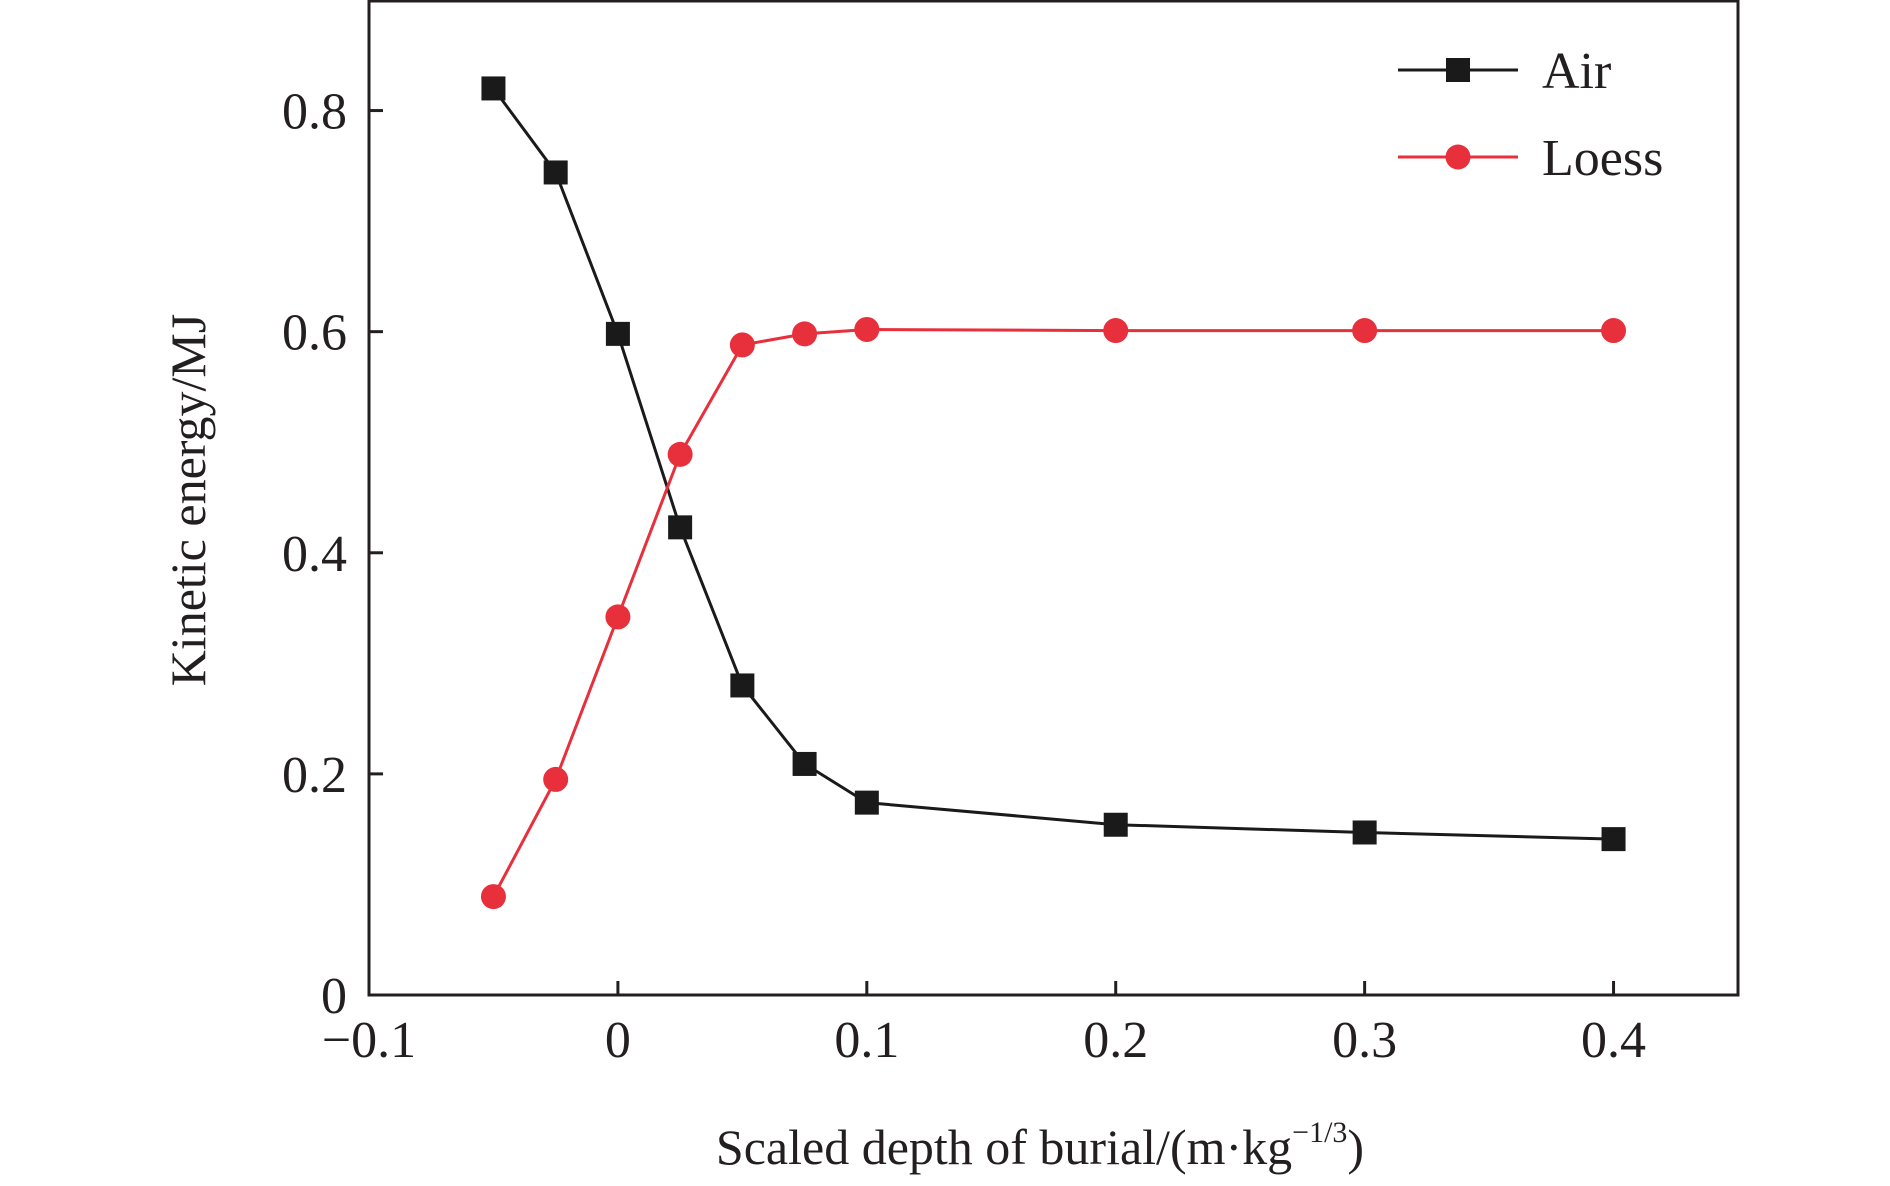  Describe the element at coordinates (1576, 71) in the screenshot. I see `legend-label-air: Air` at that location.